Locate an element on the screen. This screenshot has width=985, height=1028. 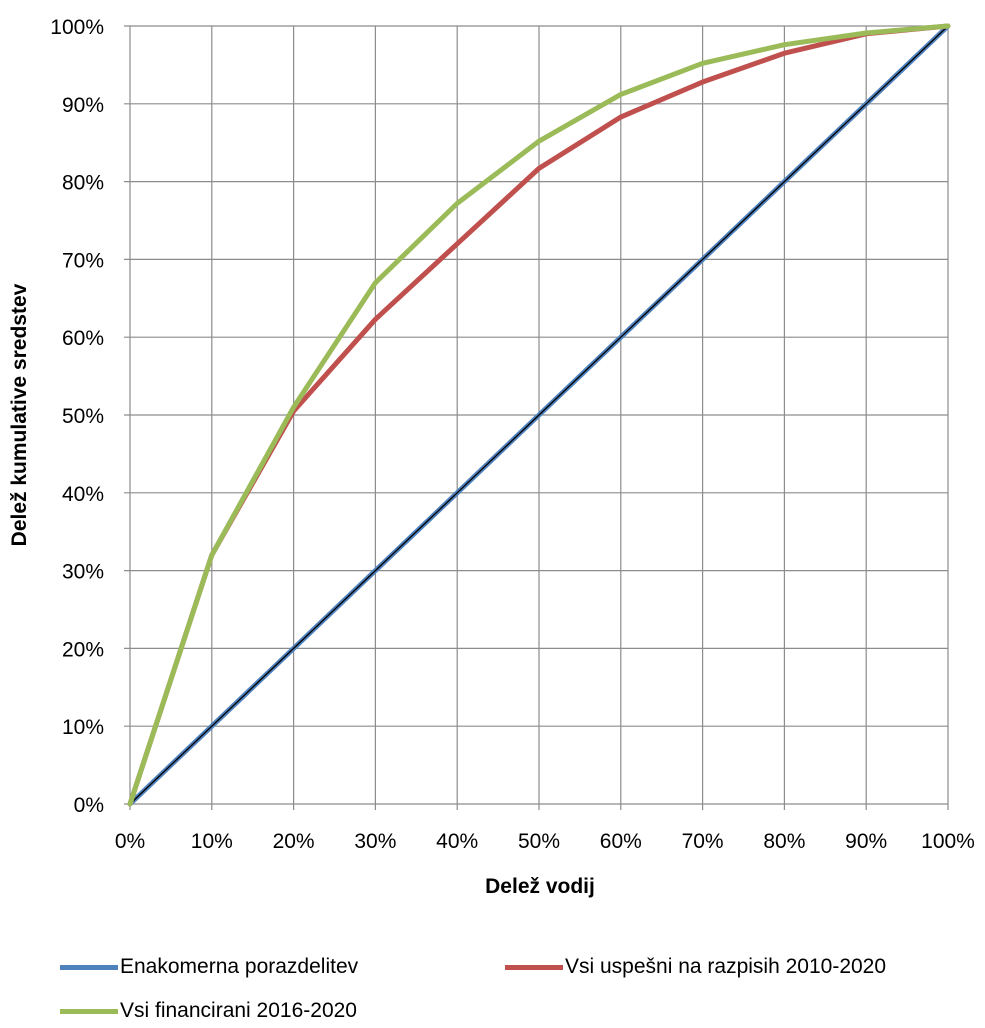
x-tick-label-5: 50% is located at coordinates (539, 841).